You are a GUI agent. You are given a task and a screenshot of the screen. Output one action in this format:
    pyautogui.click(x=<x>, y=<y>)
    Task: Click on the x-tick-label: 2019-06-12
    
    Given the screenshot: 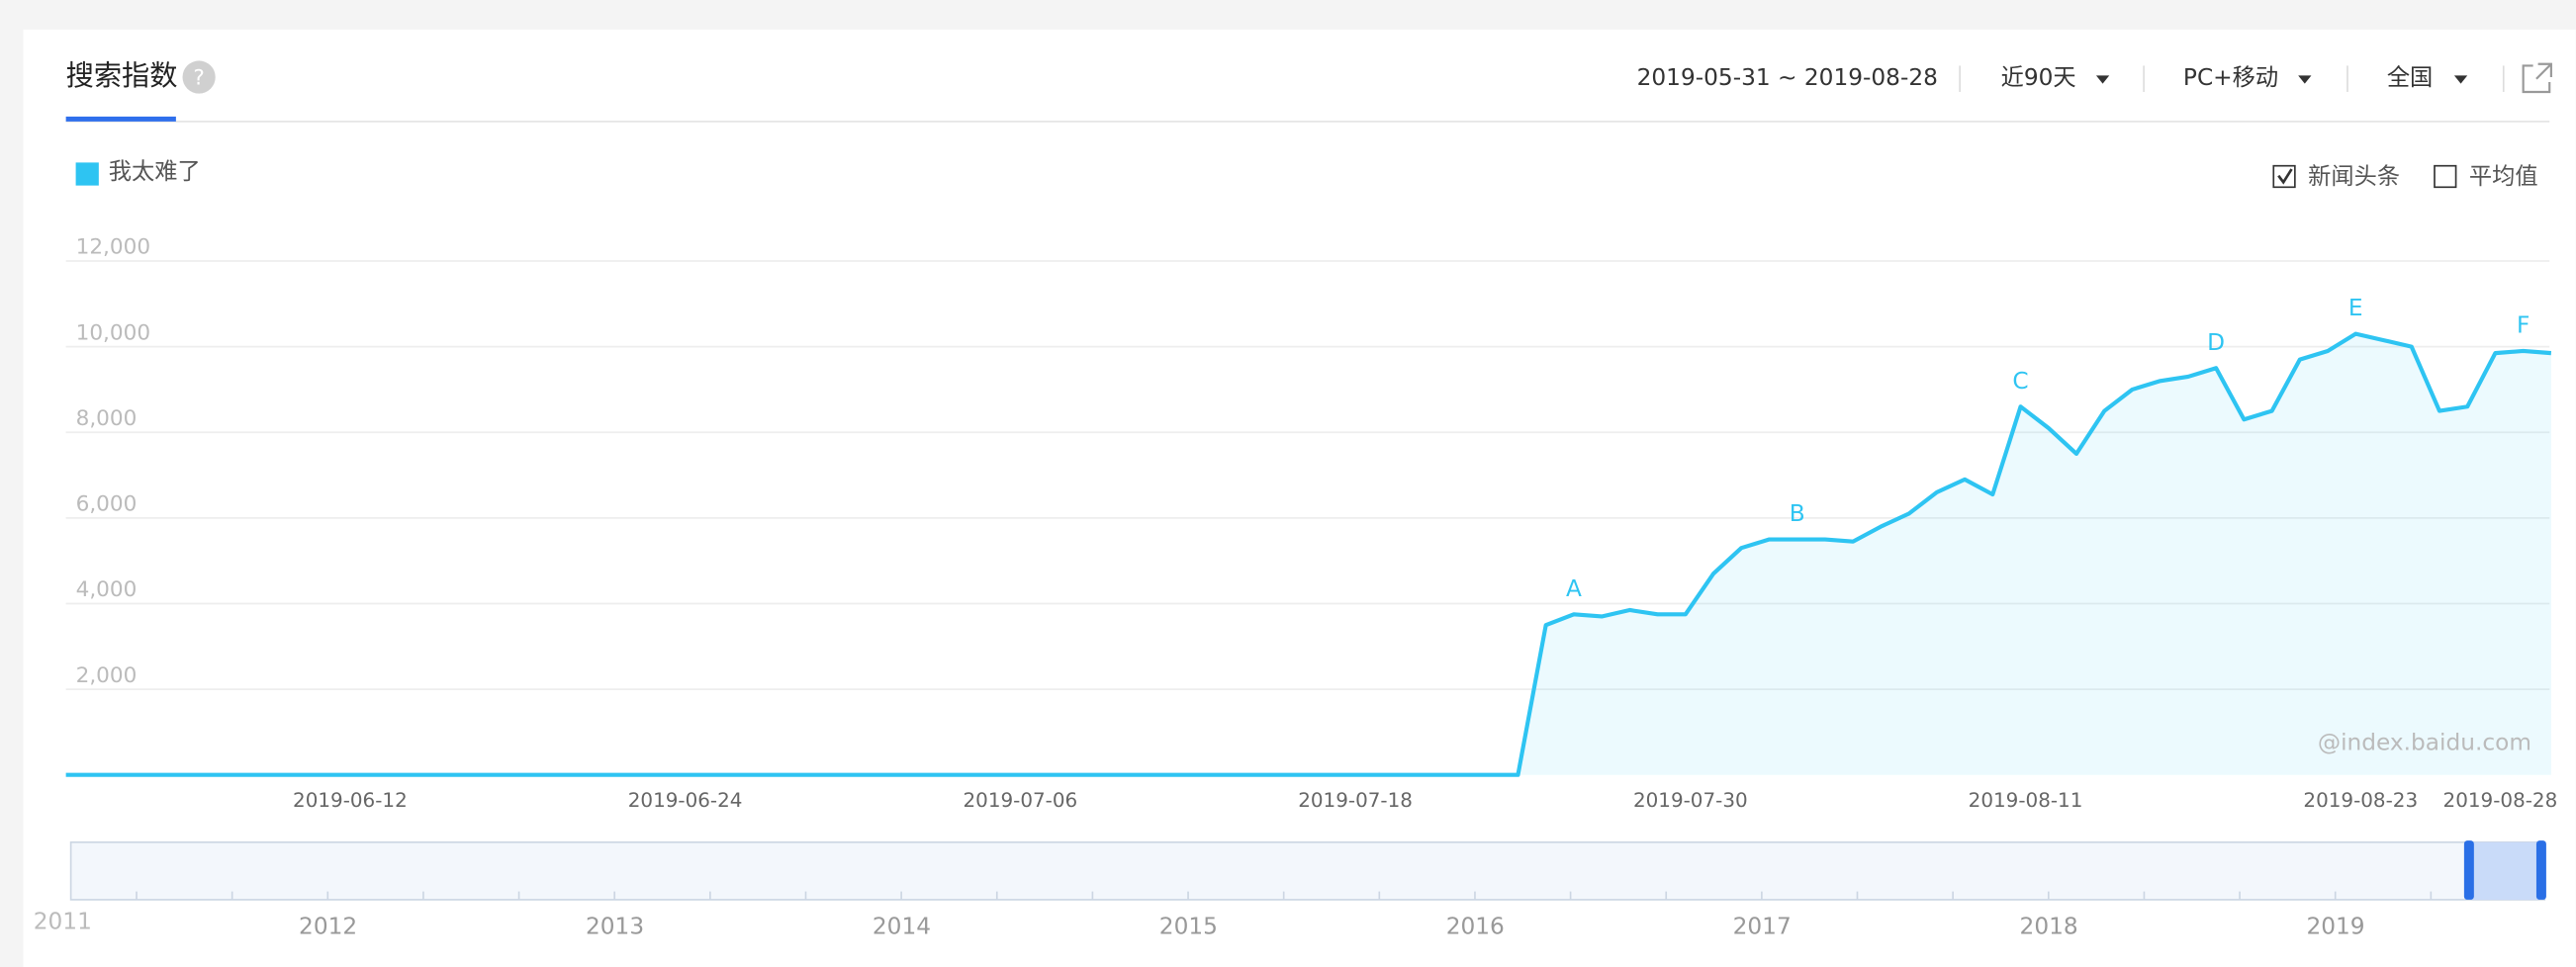 What is the action you would take?
    pyautogui.click(x=351, y=800)
    